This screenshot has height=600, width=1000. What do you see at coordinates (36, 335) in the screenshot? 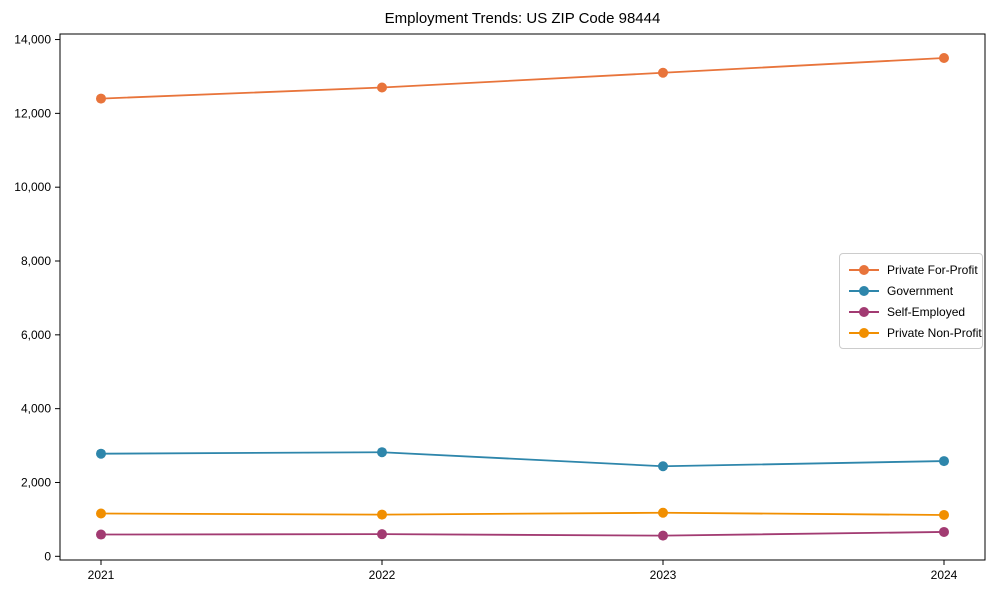
I see `y-tick-label: 6,000` at bounding box center [36, 335].